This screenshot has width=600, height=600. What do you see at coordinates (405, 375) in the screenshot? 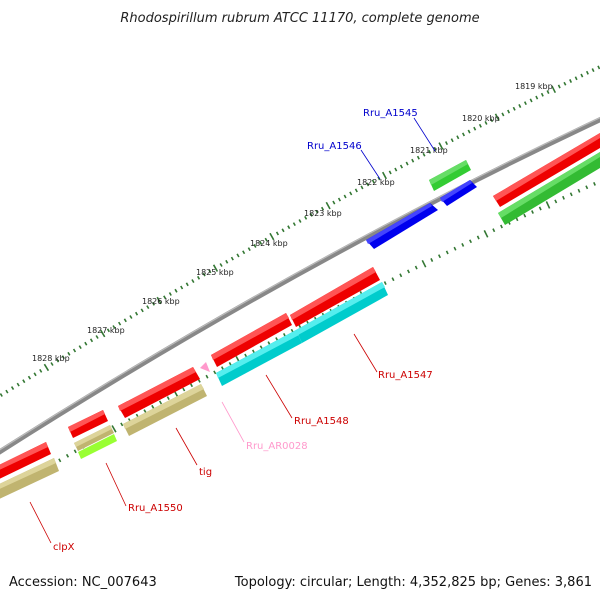
I see `gene-label-Rru_A1547: Rru_A1547` at bounding box center [405, 375].